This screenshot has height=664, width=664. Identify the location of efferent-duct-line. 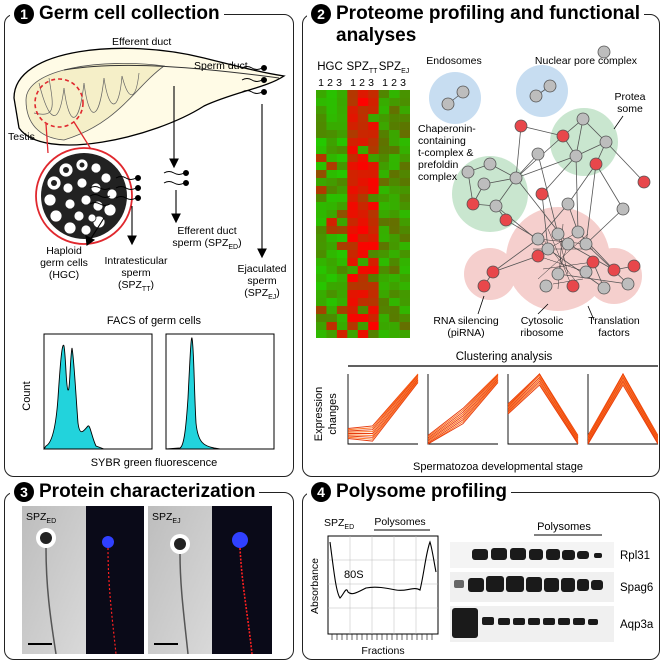
(171, 71).